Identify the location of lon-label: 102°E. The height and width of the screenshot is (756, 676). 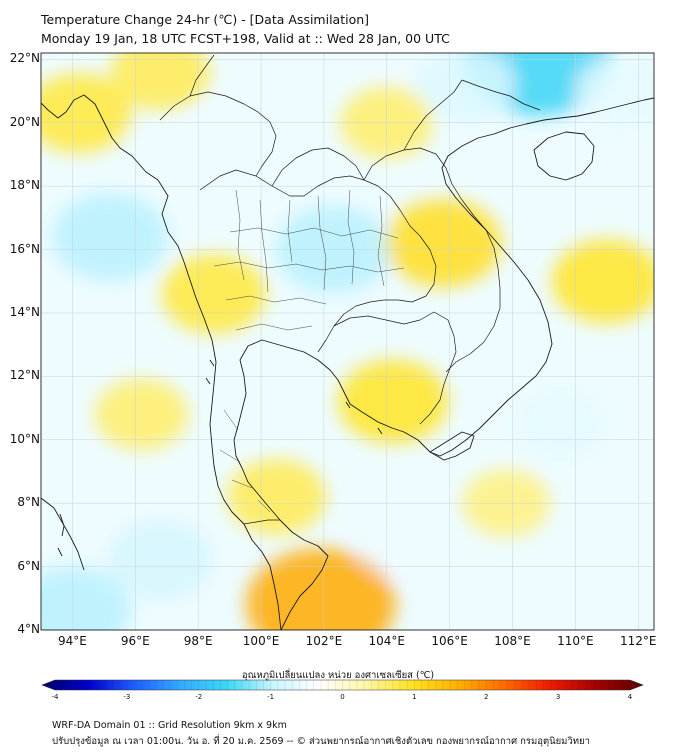
(324, 641).